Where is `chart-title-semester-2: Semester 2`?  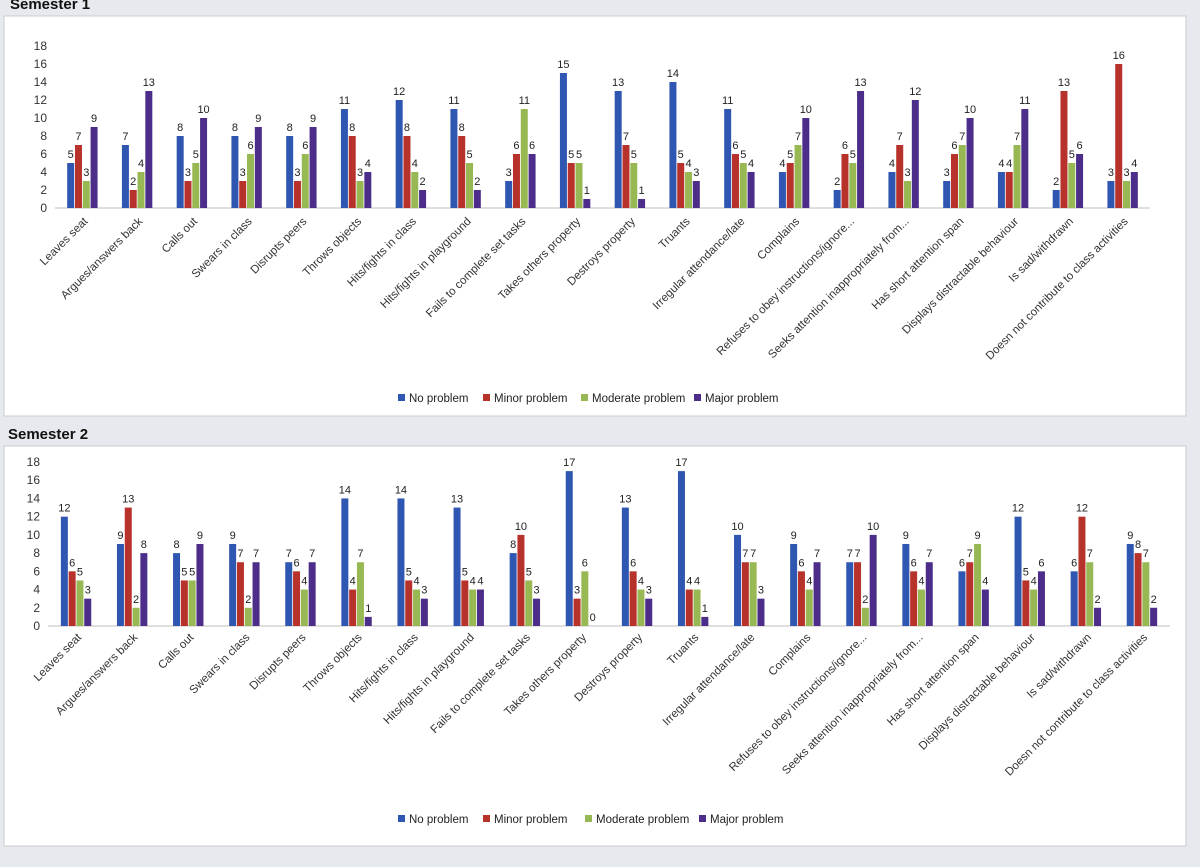 chart-title-semester-2: Semester 2 is located at coordinates (48, 434).